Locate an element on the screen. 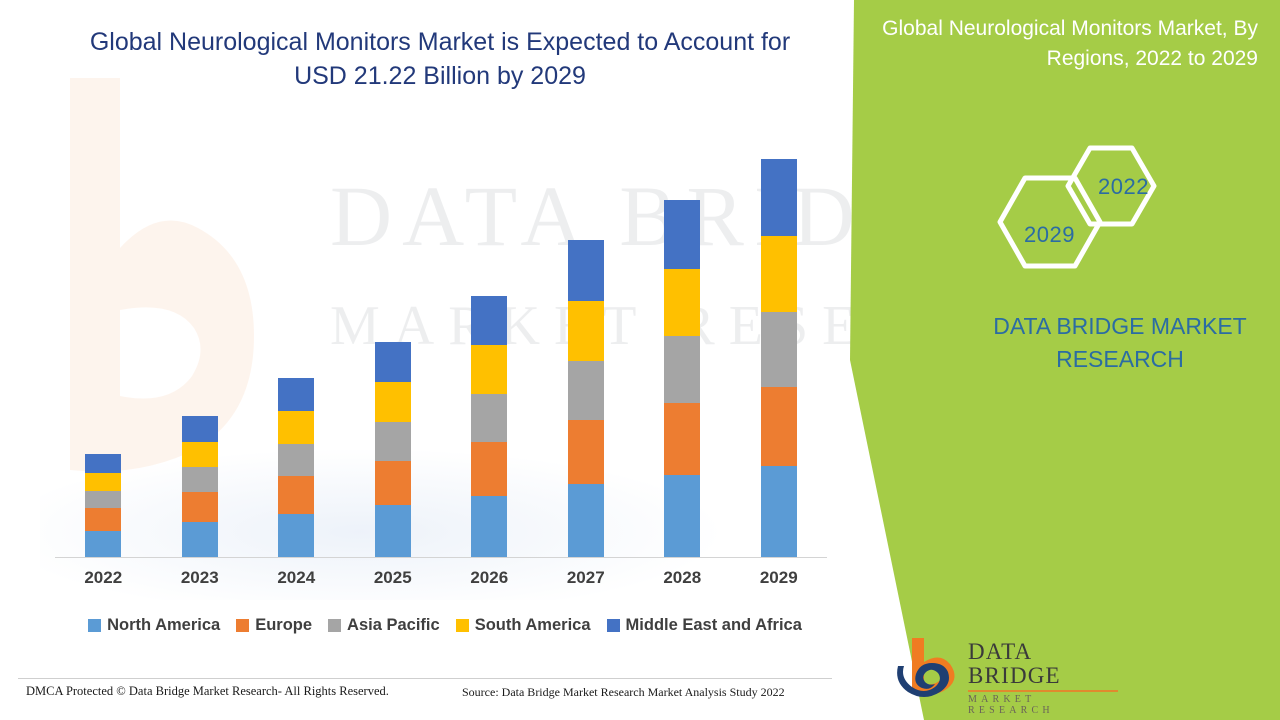 The height and width of the screenshot is (720, 1280). hexagon-2022-shape is located at coordinates (1111, 186).